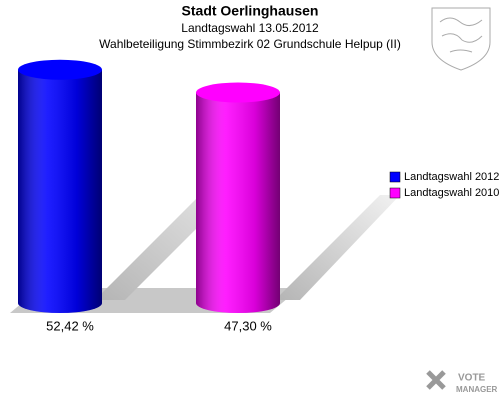 The width and height of the screenshot is (500, 400). I want to click on watermark-text: MANAGER, so click(477, 389).